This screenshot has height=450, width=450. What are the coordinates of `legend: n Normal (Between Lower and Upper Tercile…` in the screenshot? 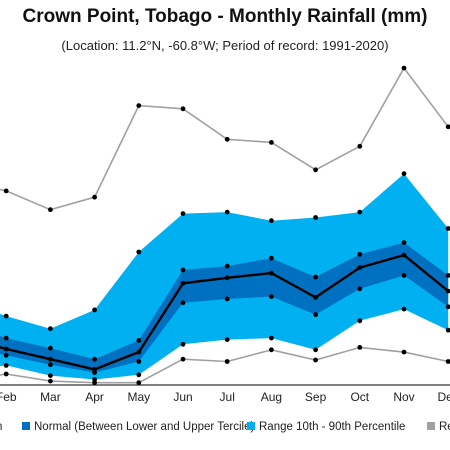 It's located at (225, 427).